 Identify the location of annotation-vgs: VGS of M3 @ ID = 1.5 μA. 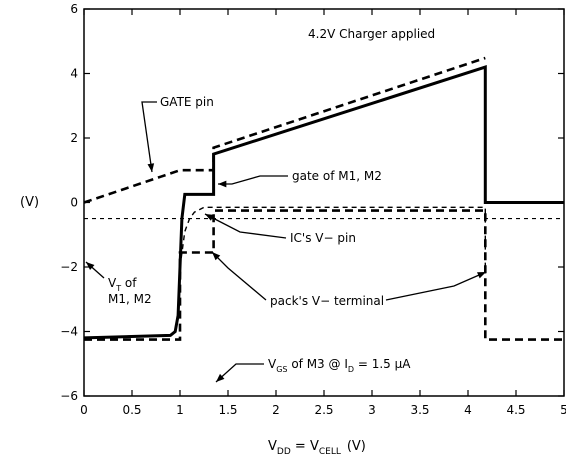
(339, 365).